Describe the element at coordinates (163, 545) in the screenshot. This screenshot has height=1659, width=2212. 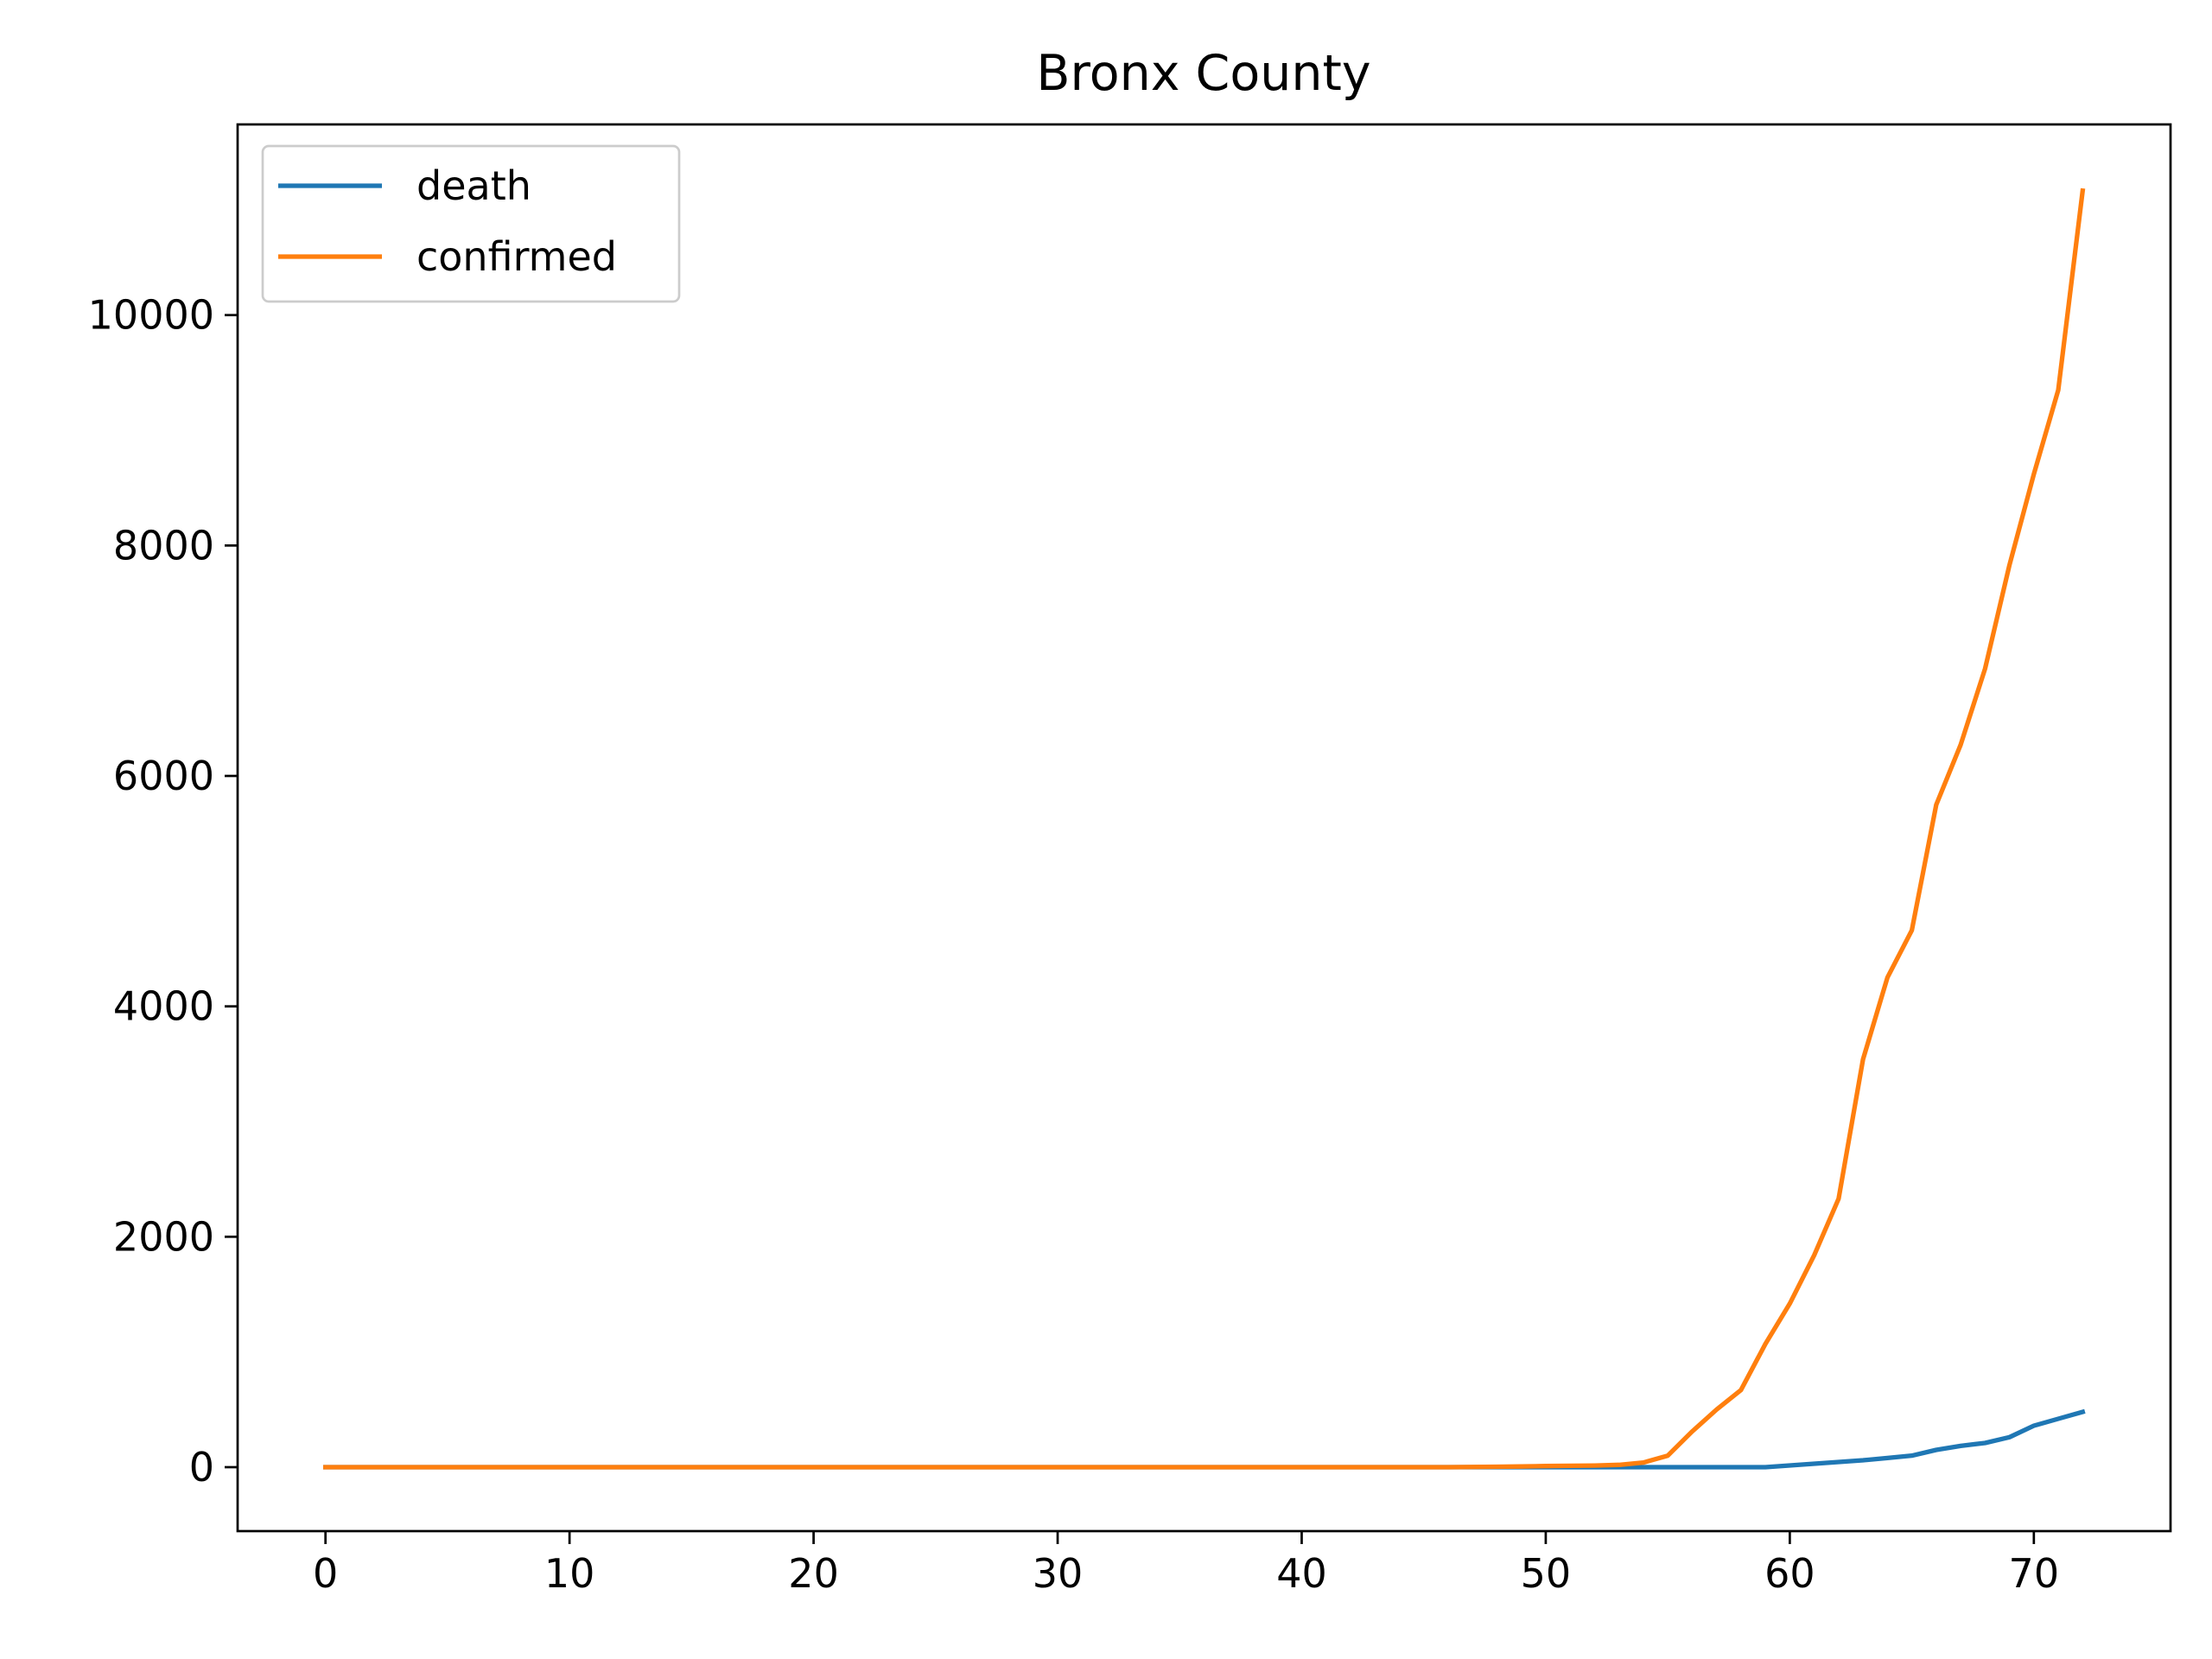
I see `y-tick-label: 8000` at that location.